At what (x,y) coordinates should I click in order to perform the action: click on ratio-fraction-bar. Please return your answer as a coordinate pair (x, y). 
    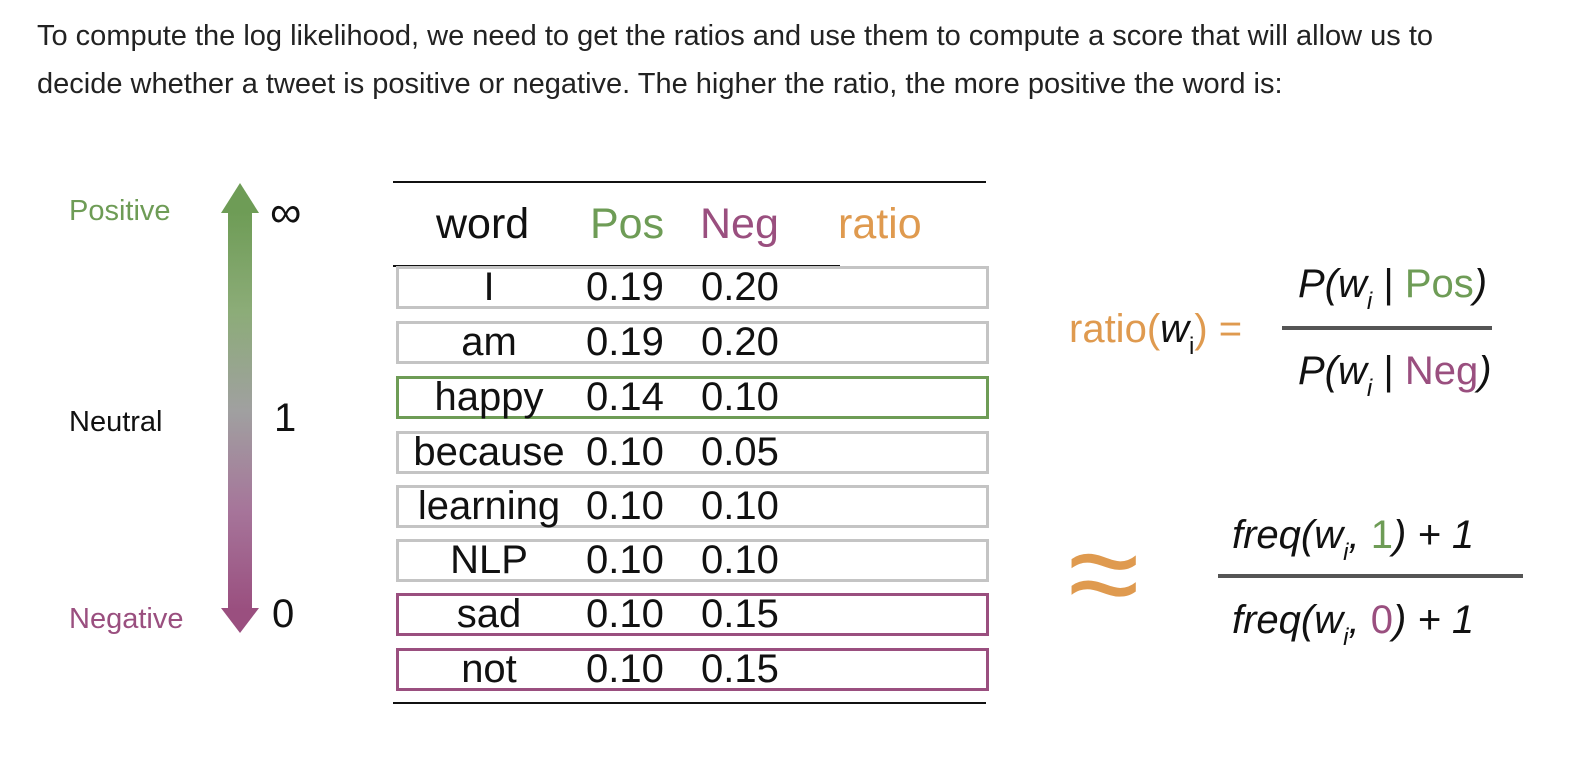
    Looking at the image, I should click on (1387, 328).